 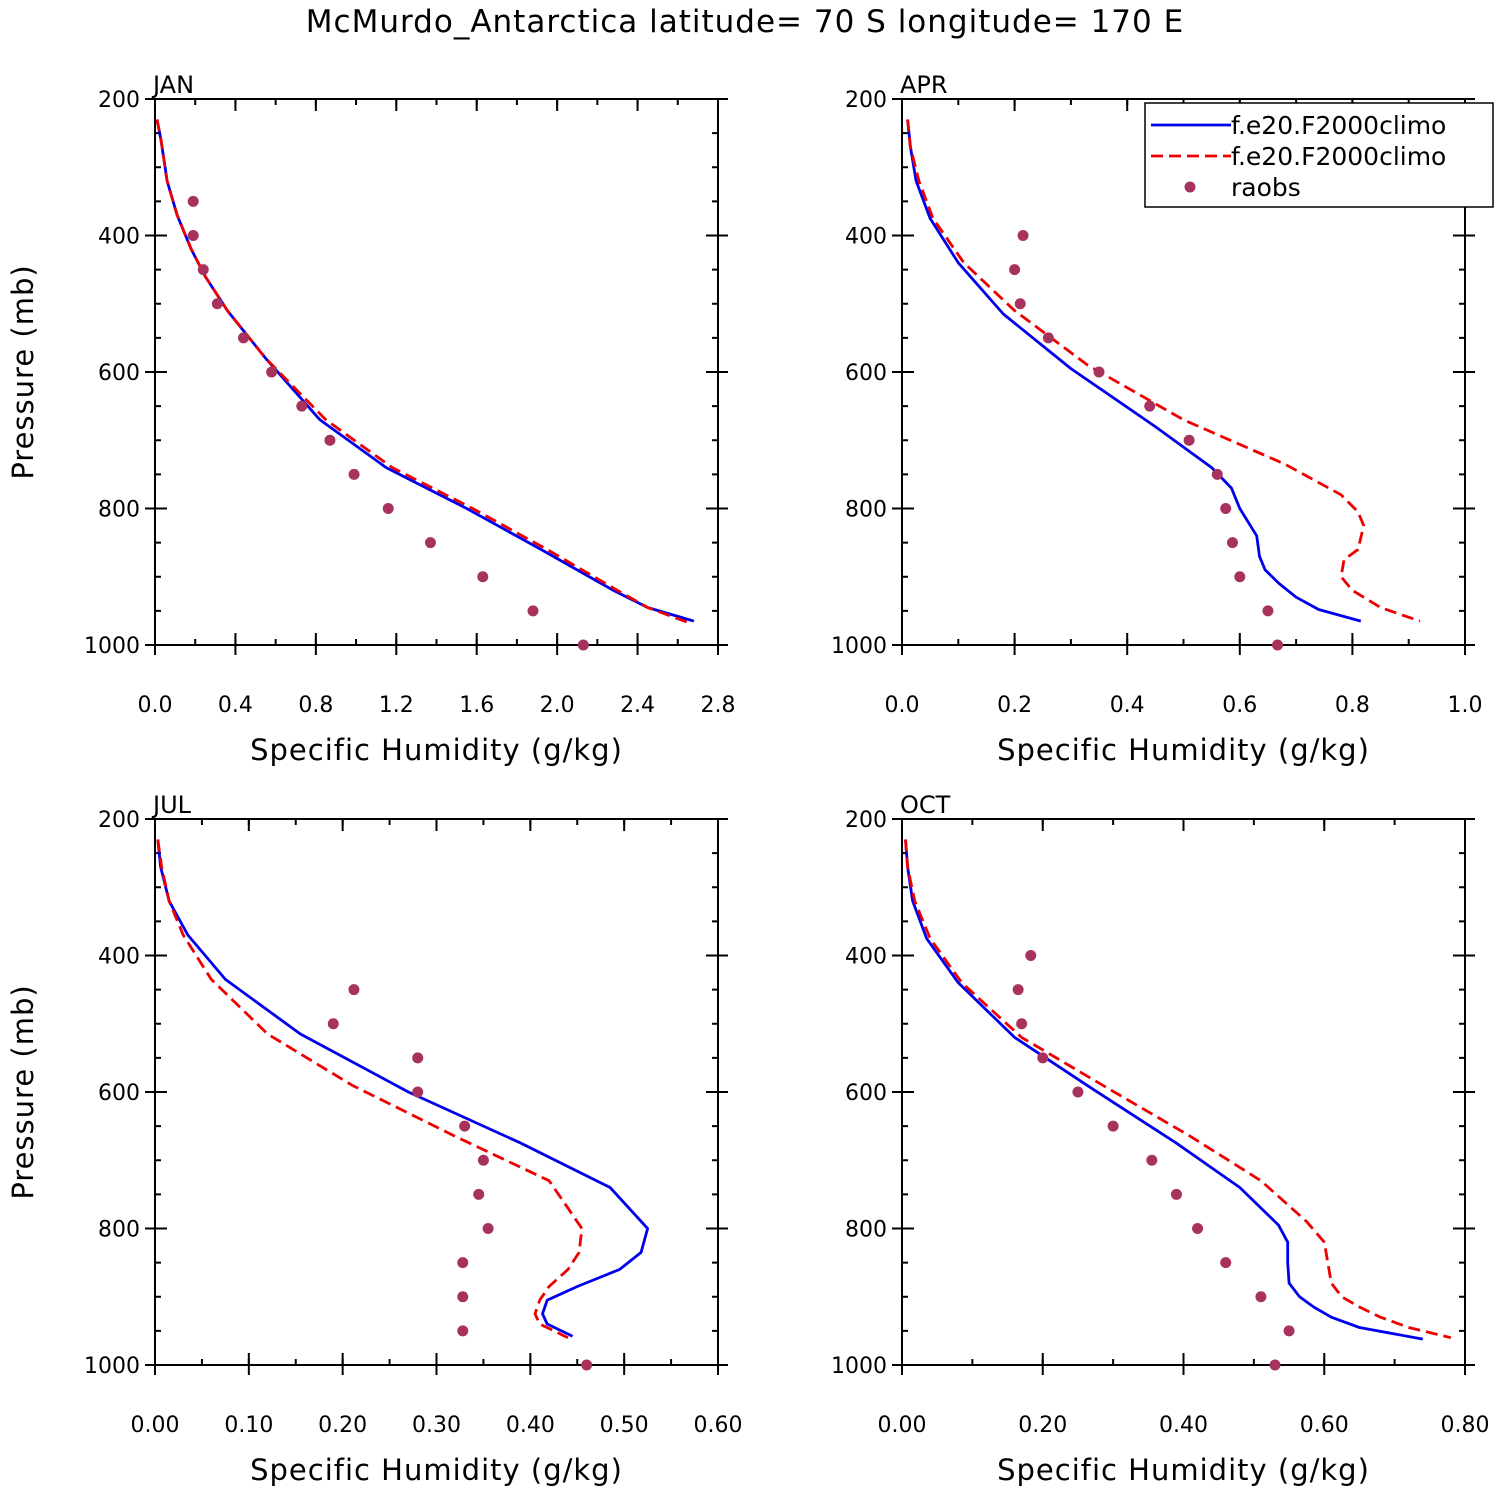 What do you see at coordinates (1127, 705) in the screenshot?
I see `x-tick-label: 0.4` at bounding box center [1127, 705].